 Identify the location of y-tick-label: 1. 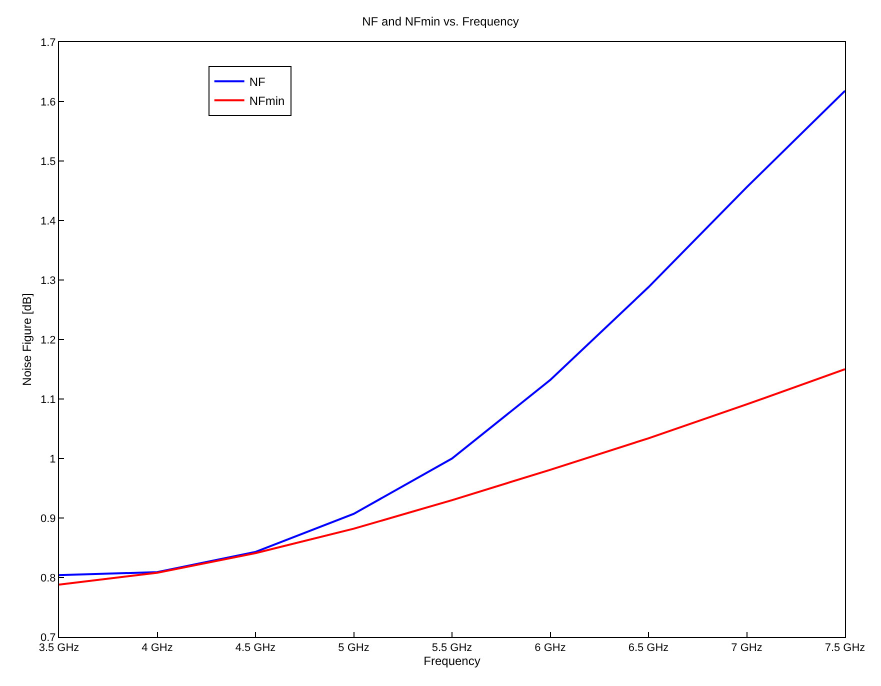
(53, 459).